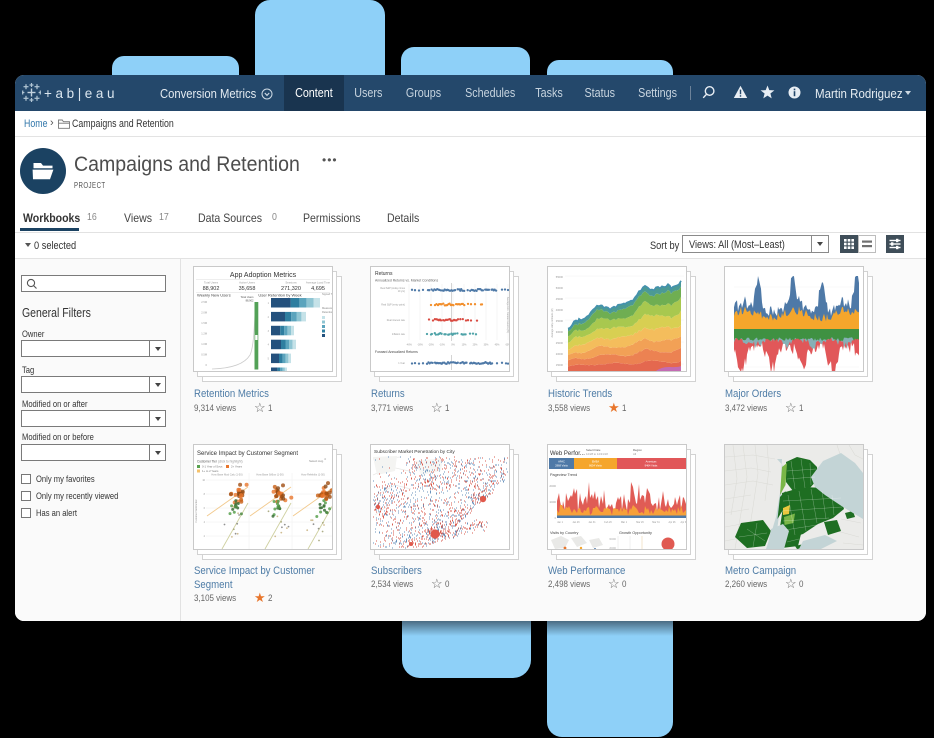 This screenshot has width=934, height=738. What do you see at coordinates (406, 281) in the screenshot?
I see `svg-text:Annualized Returns vs. Market: Annualized Returns vs. Market Conditions` at bounding box center [406, 281].